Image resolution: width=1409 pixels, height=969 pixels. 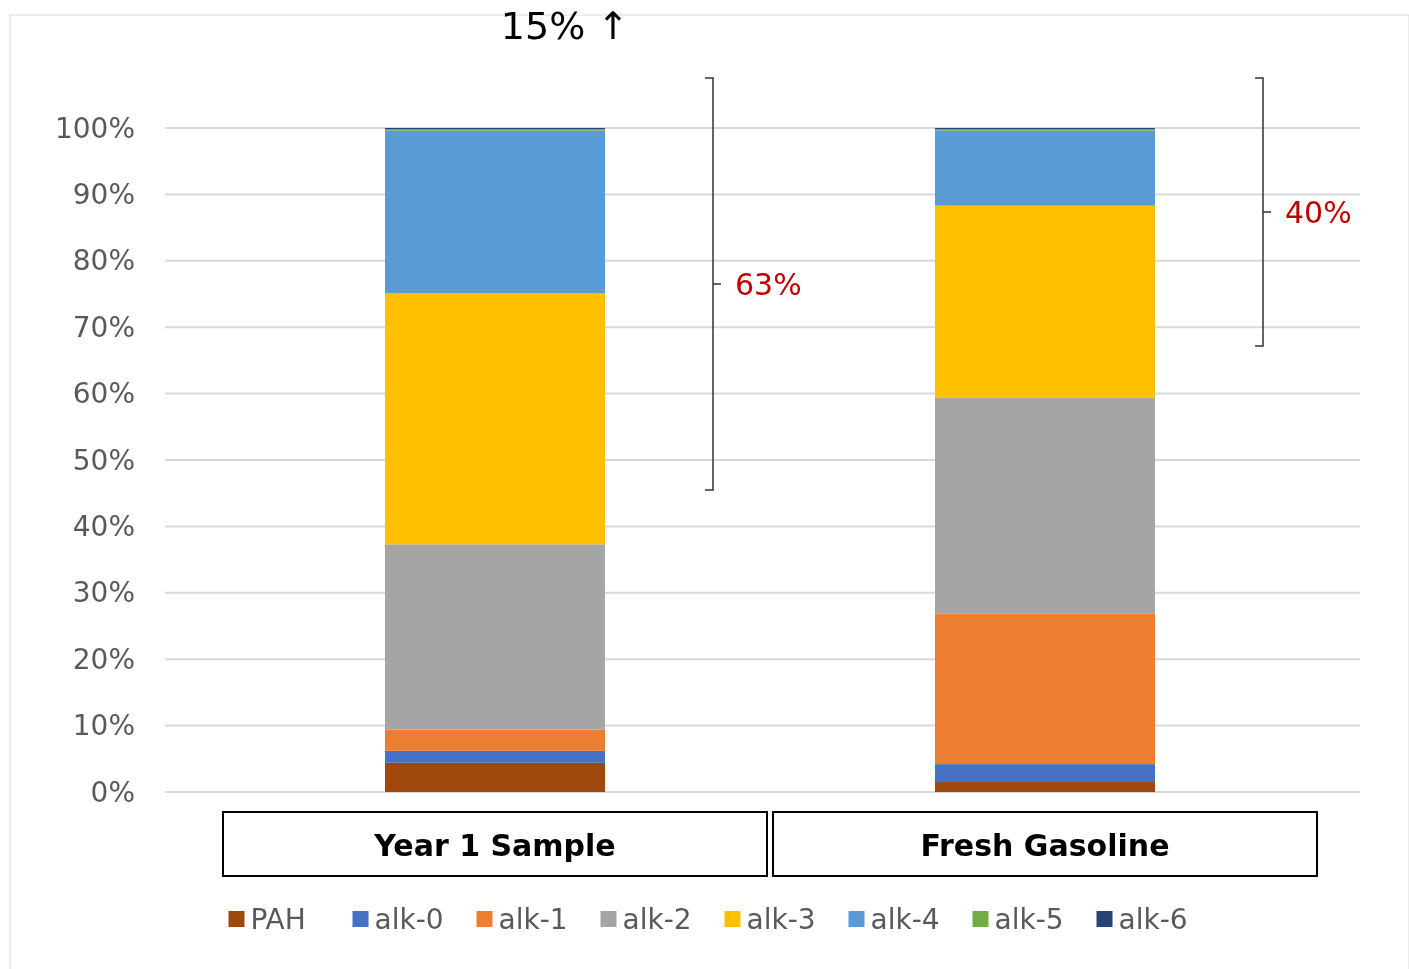 I want to click on y-tick-label: 40%, so click(x=103, y=526).